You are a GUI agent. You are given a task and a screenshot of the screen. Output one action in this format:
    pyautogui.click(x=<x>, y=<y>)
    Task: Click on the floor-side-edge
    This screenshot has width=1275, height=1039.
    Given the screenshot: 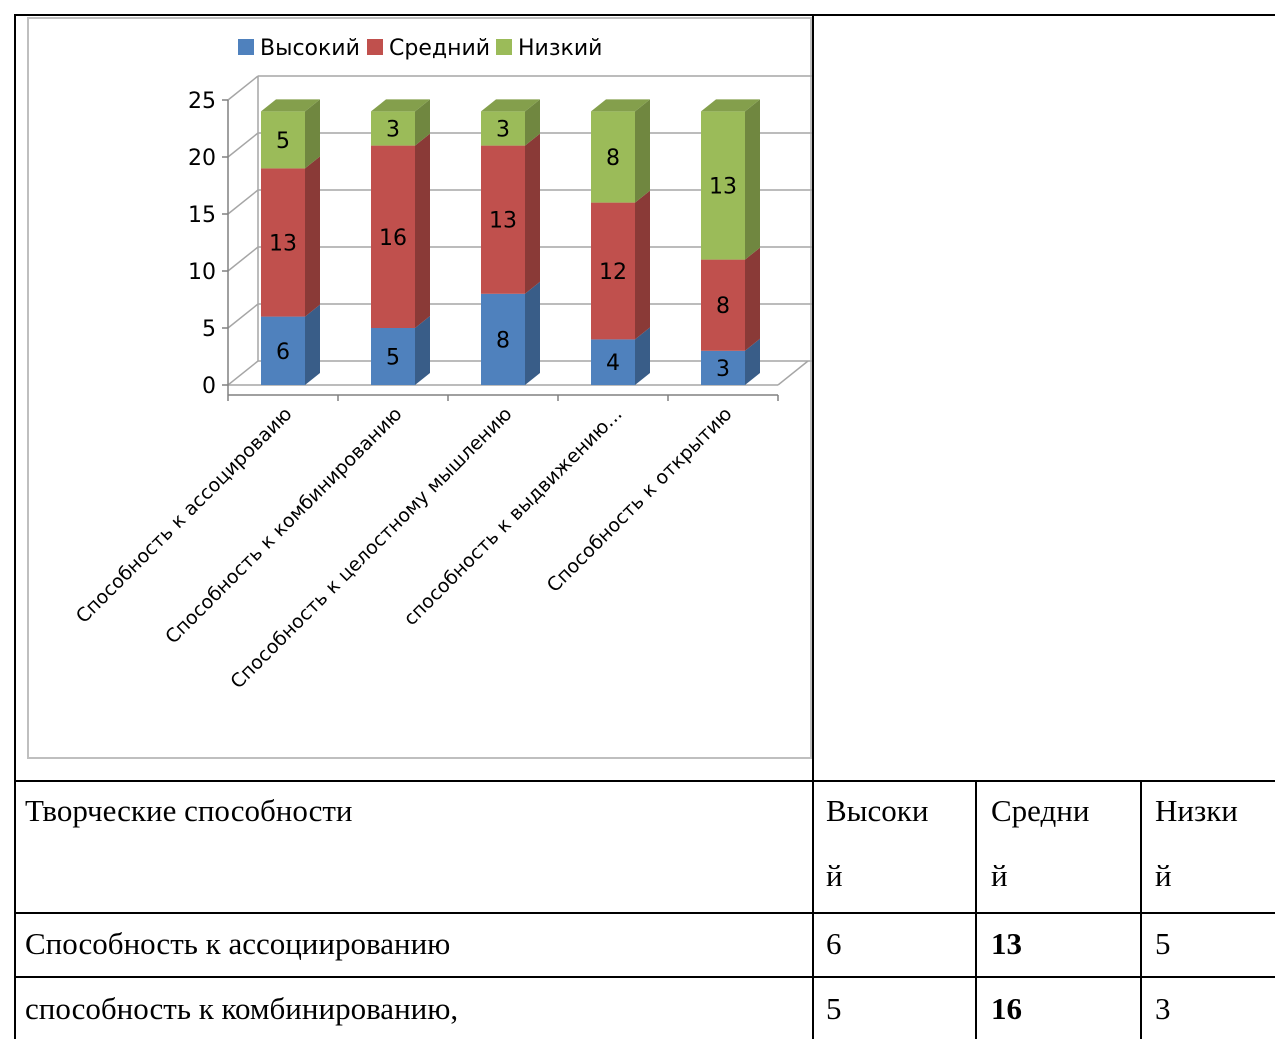 What is the action you would take?
    pyautogui.click(x=793, y=373)
    